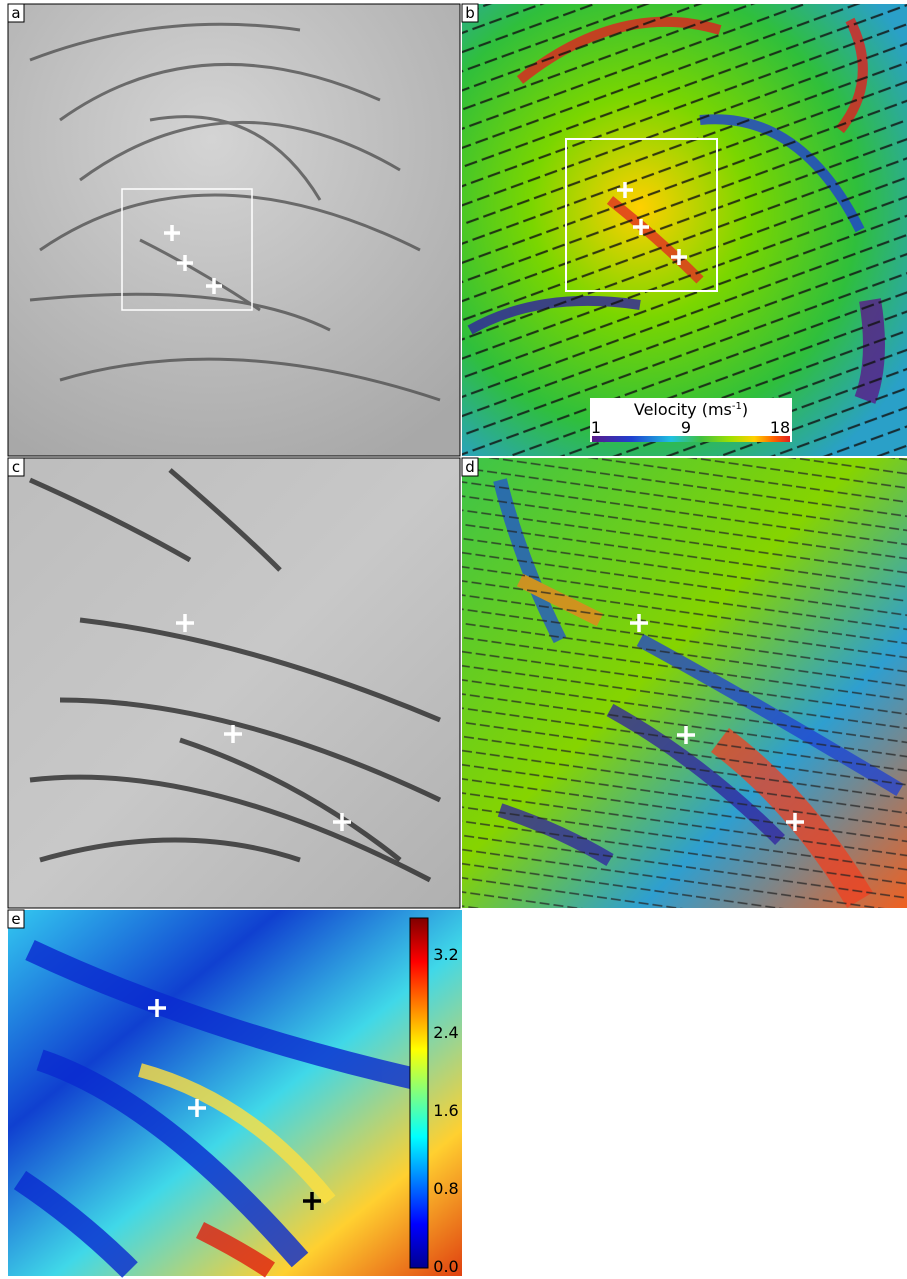 This screenshot has height=1279, width=907. Describe the element at coordinates (683, 409) in the screenshot. I see `title: Velocity (ms` at that location.